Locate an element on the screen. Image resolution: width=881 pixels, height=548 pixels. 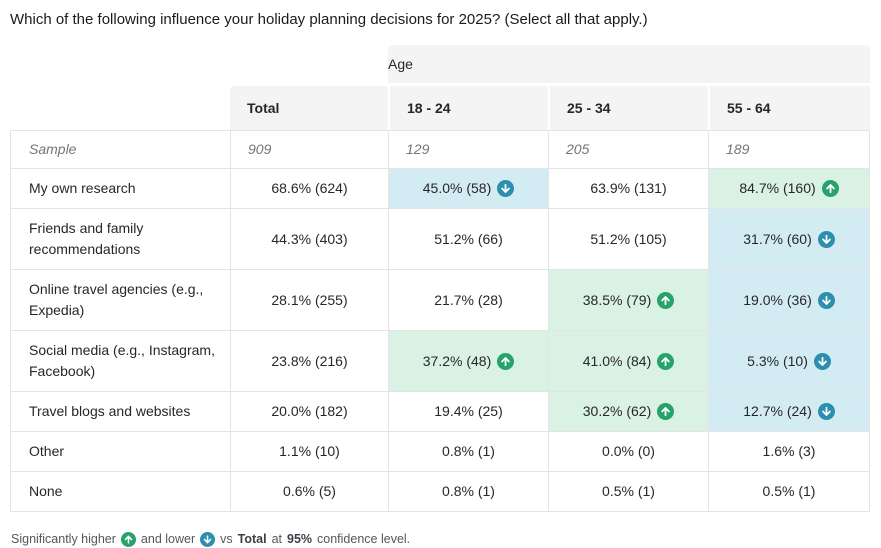
data-cell: 51.2% (105) is located at coordinates (628, 238).